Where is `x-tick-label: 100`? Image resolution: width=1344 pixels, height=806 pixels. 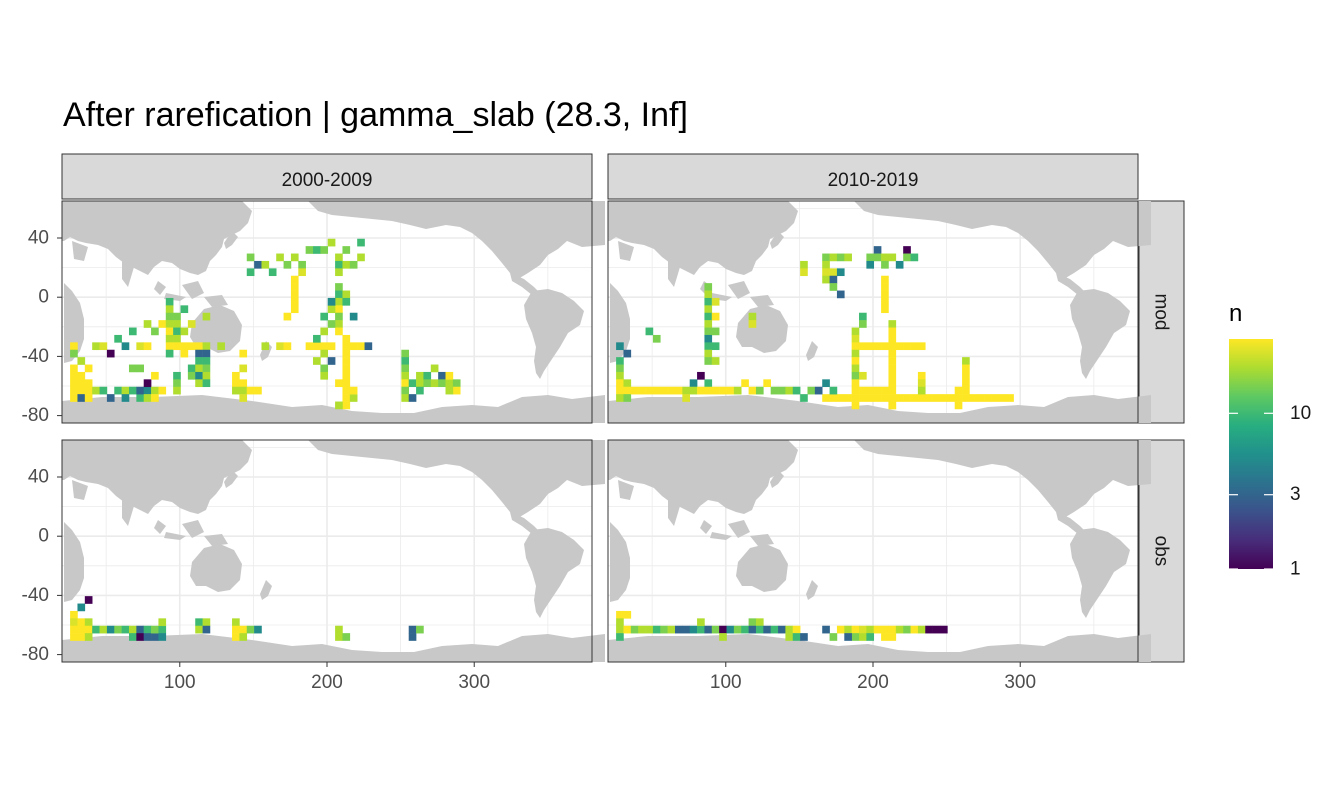
x-tick-label: 100 is located at coordinates (180, 682).